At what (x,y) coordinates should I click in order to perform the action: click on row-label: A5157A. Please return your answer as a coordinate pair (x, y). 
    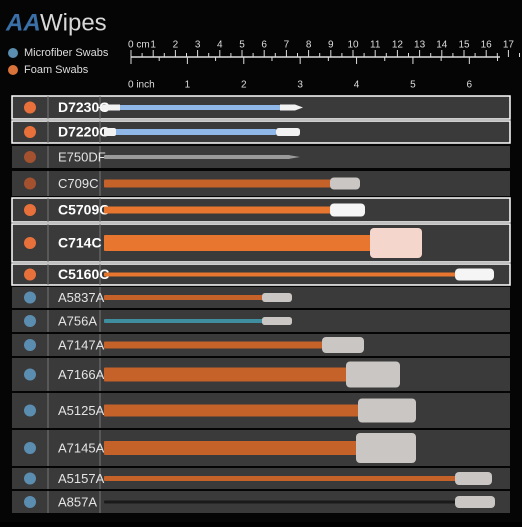
    Looking at the image, I should click on (81, 478).